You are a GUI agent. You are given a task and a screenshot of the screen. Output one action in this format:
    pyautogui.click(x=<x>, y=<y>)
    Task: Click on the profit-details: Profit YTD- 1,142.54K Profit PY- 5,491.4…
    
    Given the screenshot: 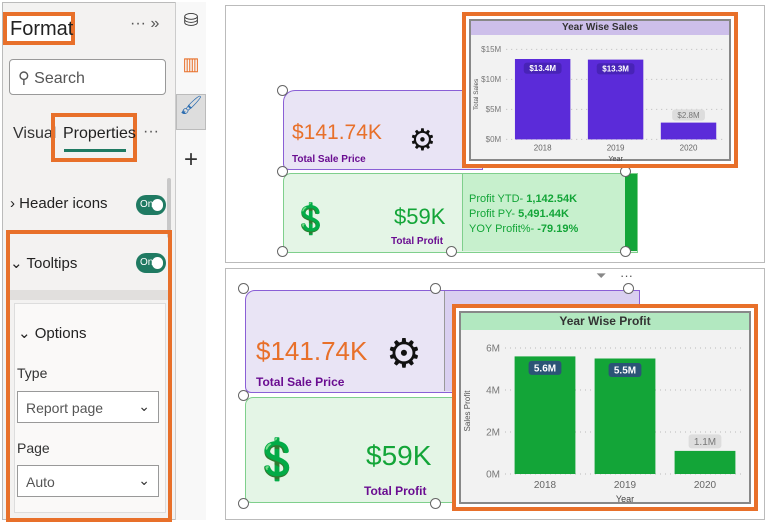 What is the action you would take?
    pyautogui.click(x=544, y=212)
    